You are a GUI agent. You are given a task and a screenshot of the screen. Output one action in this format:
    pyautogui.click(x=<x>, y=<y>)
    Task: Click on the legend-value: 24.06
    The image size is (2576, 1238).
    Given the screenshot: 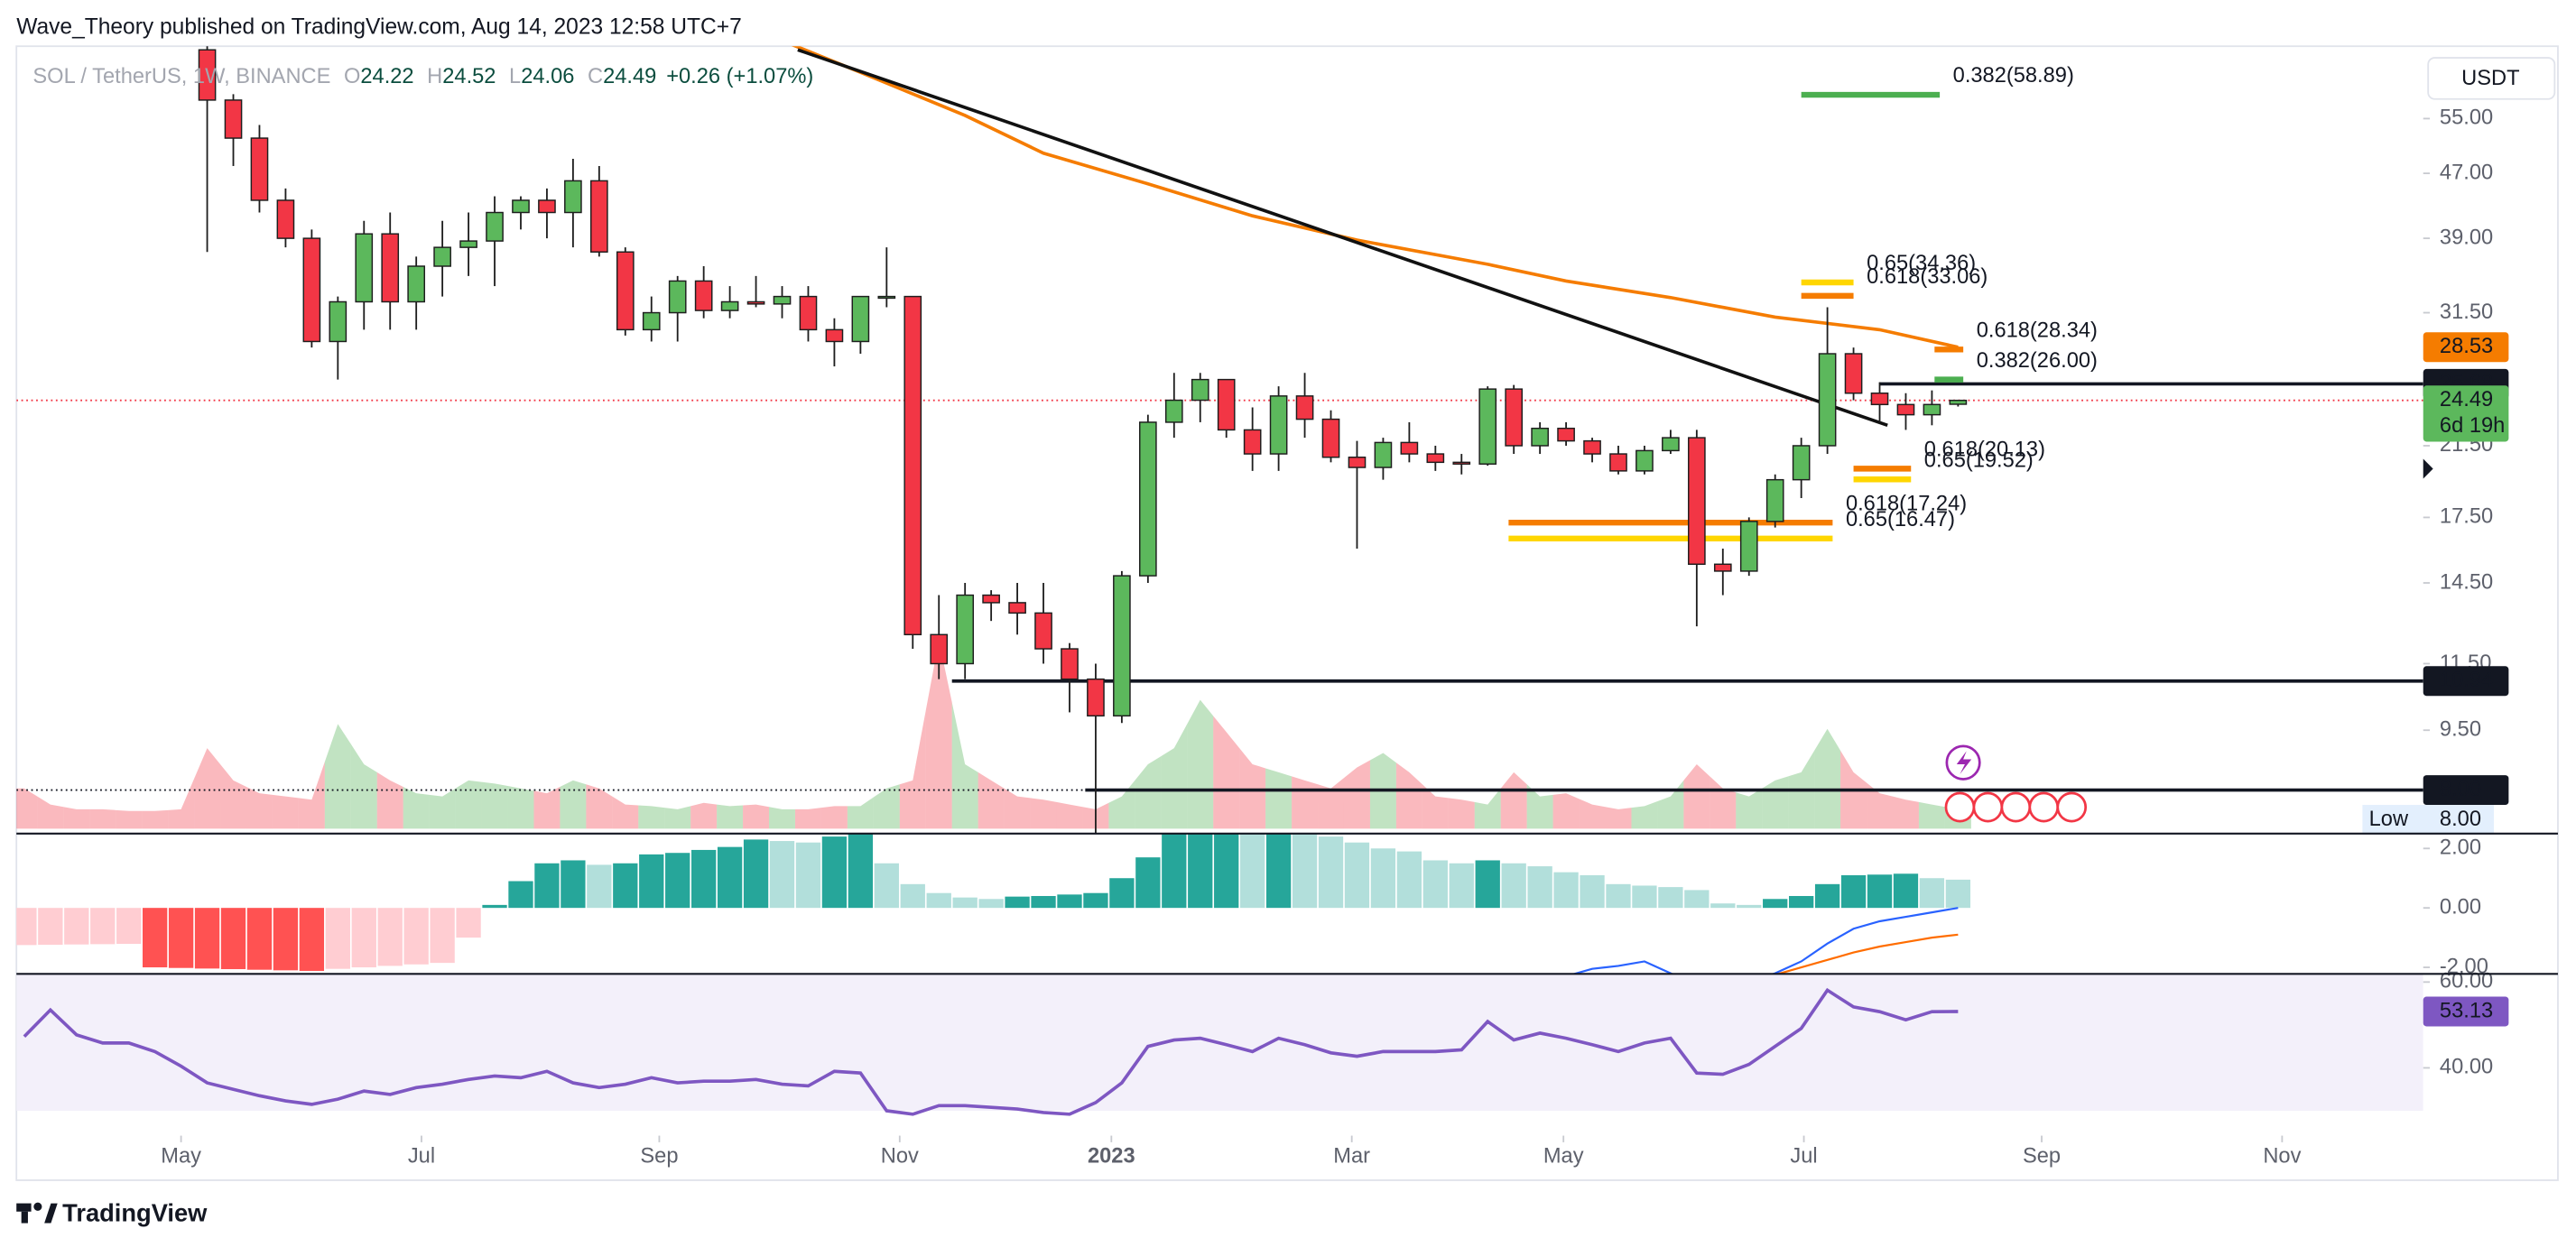 What is the action you would take?
    pyautogui.click(x=547, y=76)
    